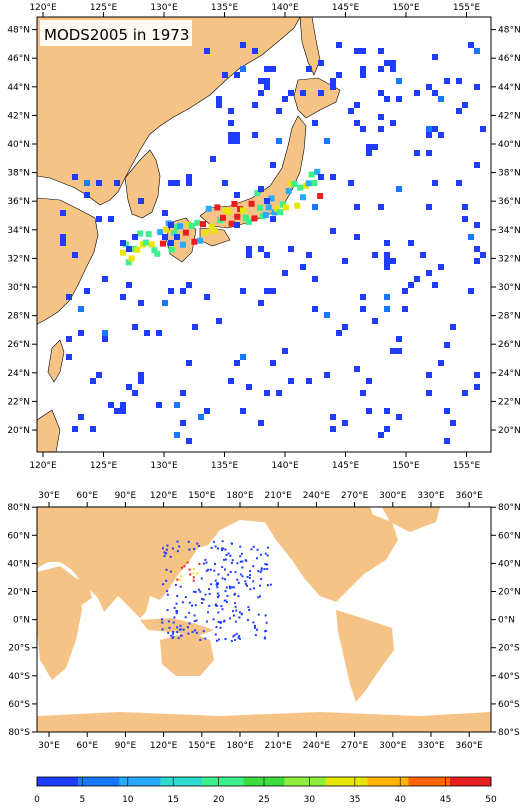 The height and width of the screenshot is (808, 529). Describe the element at coordinates (164, 746) in the screenshot. I see `global-bottom-lon-label: 120°E` at that location.